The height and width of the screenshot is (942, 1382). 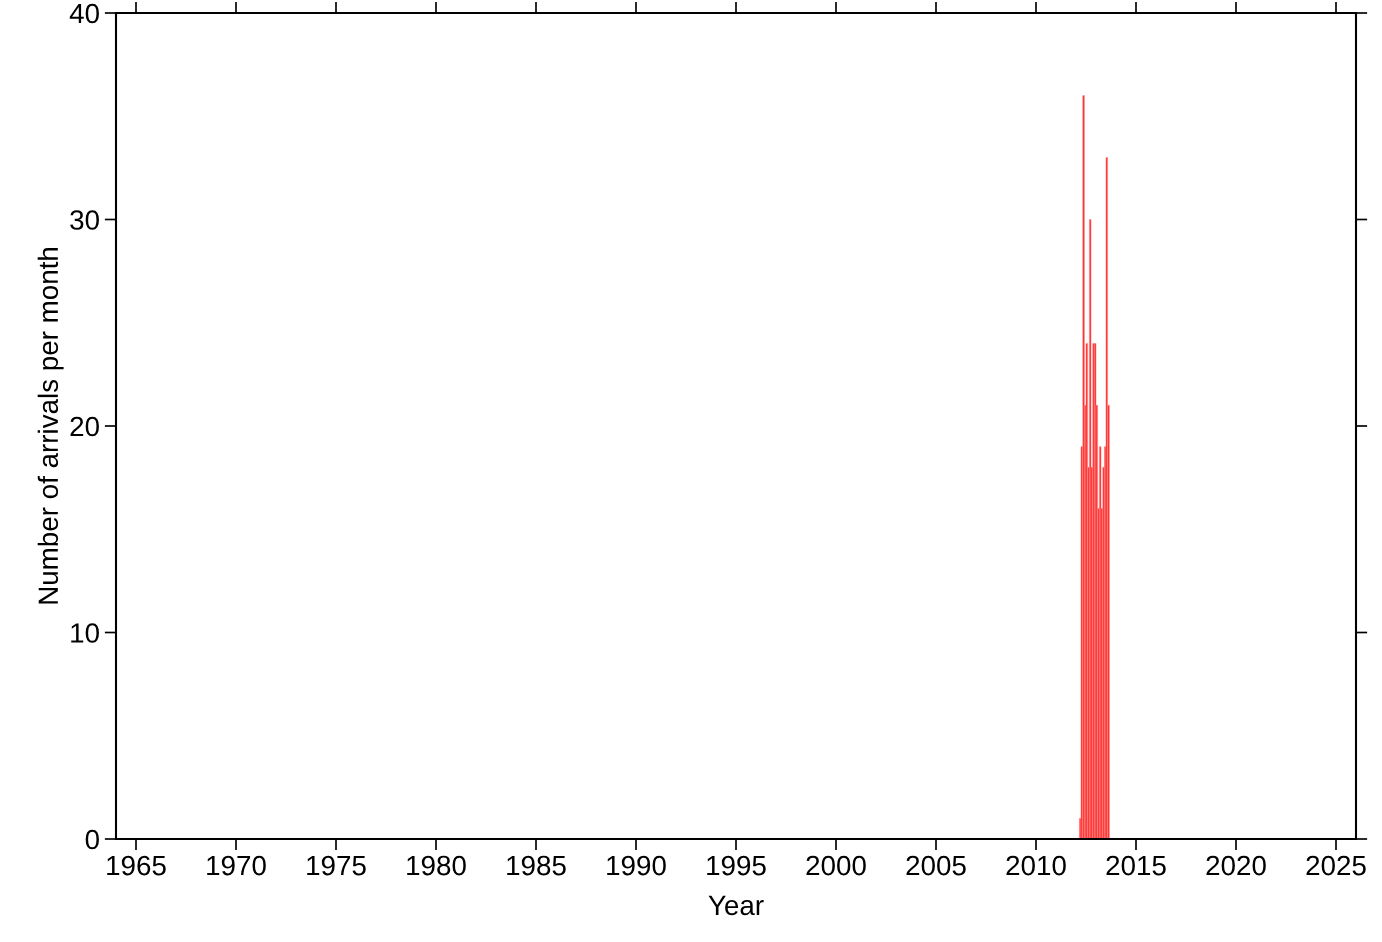 I want to click on x-tick-label: 2000, so click(x=836, y=865).